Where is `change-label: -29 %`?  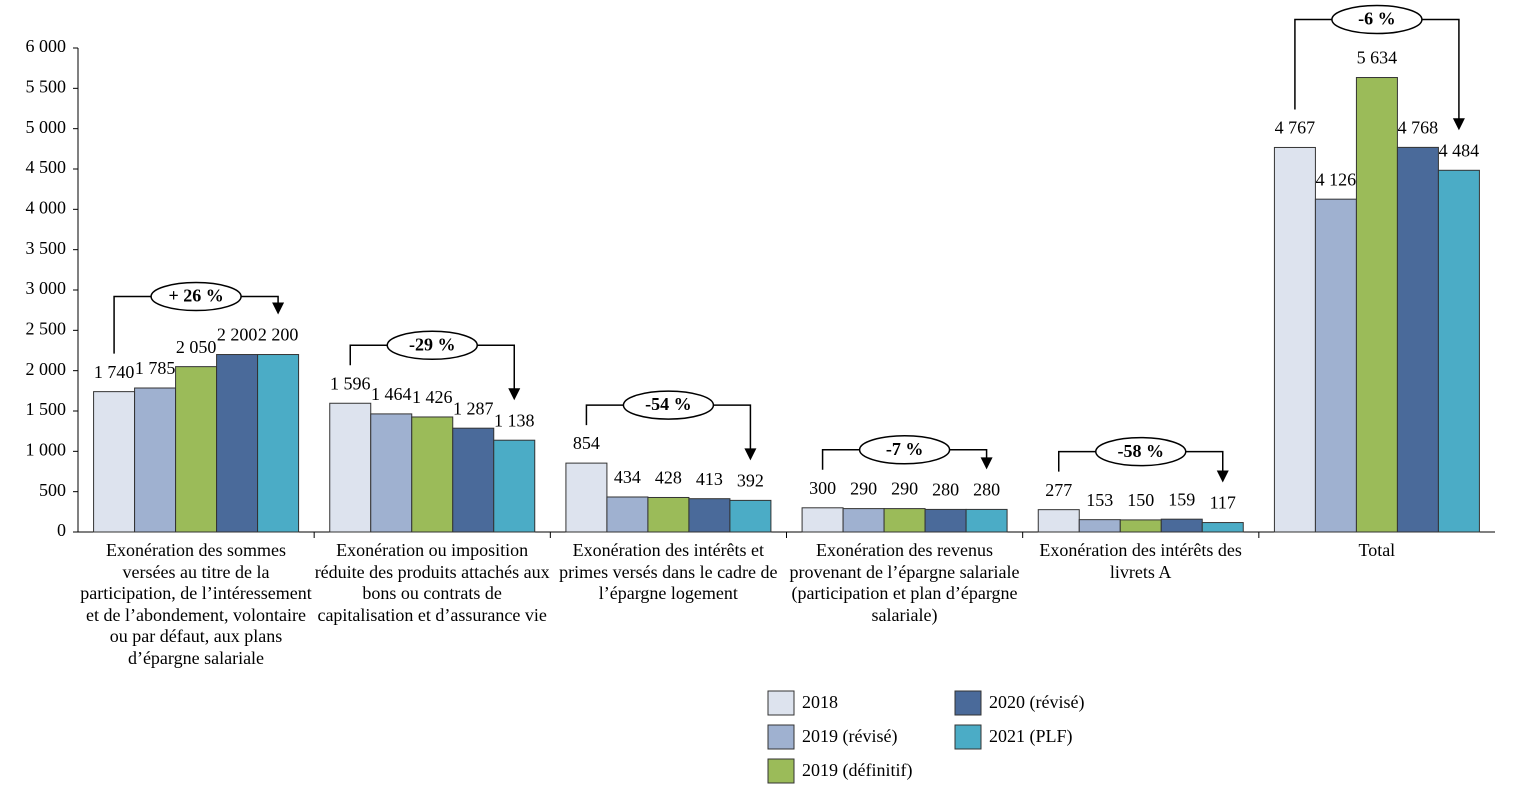
change-label: -29 % is located at coordinates (432, 344).